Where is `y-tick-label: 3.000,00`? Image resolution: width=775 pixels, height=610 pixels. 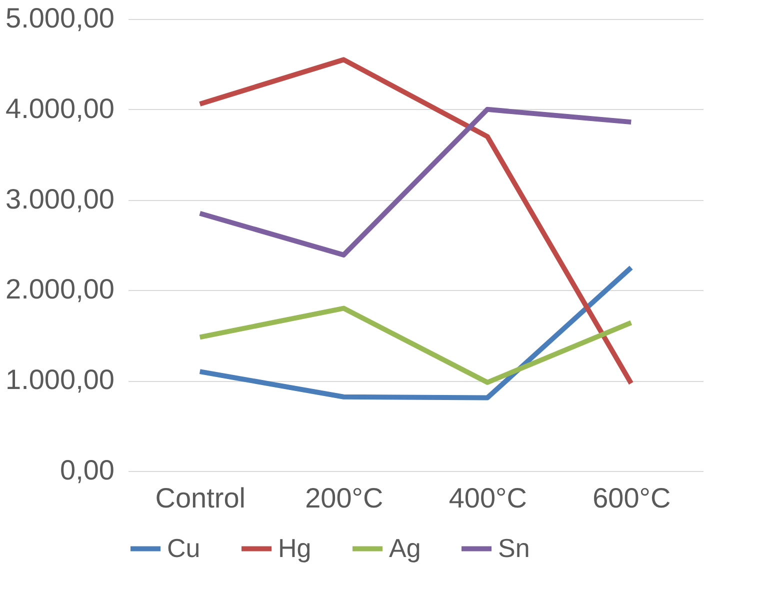
y-tick-label: 3.000,00 is located at coordinates (60, 198).